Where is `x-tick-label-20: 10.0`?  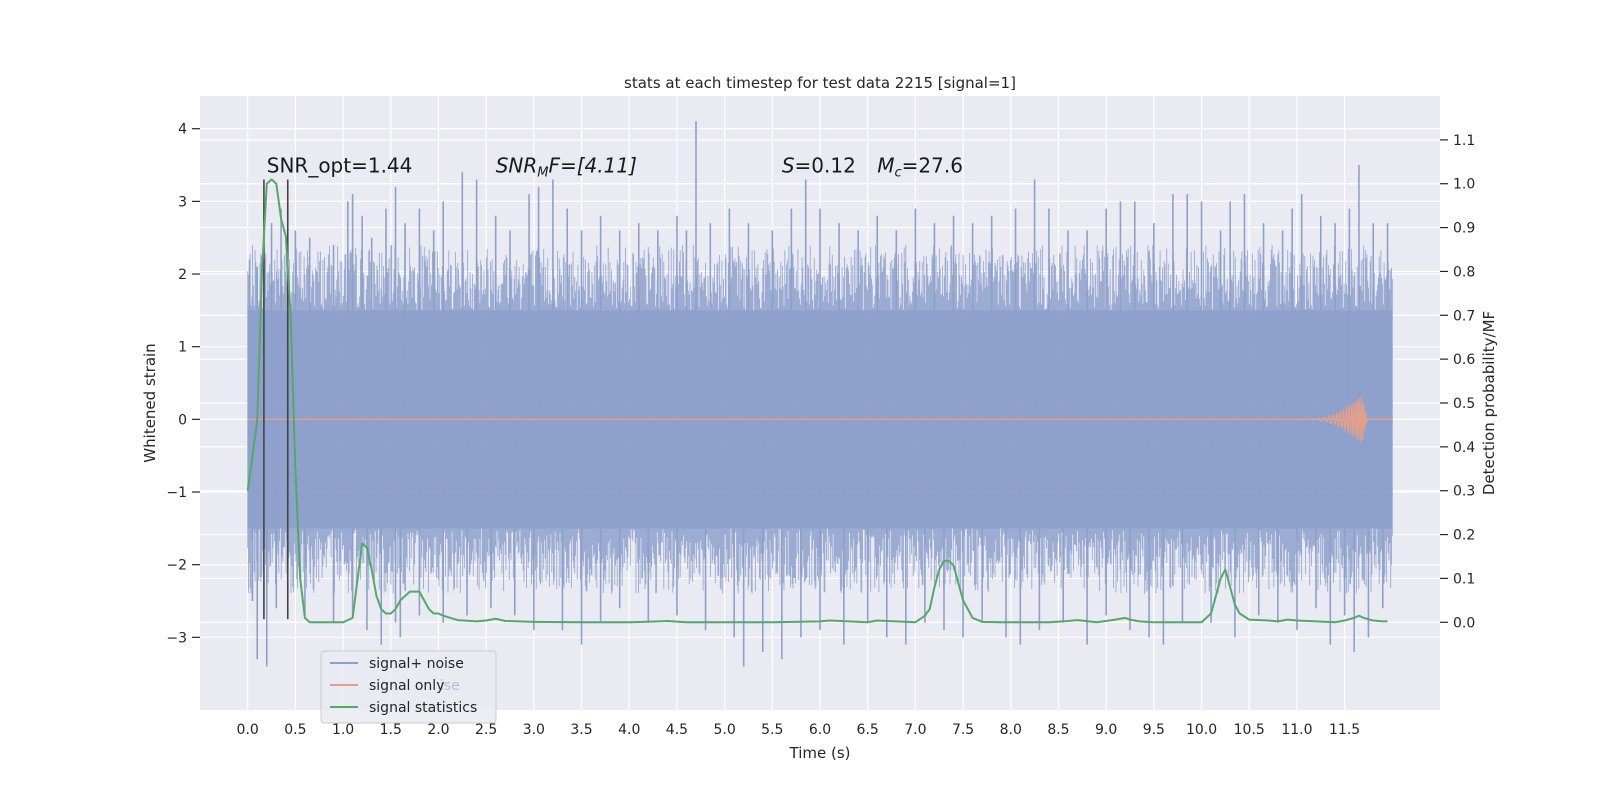 x-tick-label-20: 10.0 is located at coordinates (1201, 730).